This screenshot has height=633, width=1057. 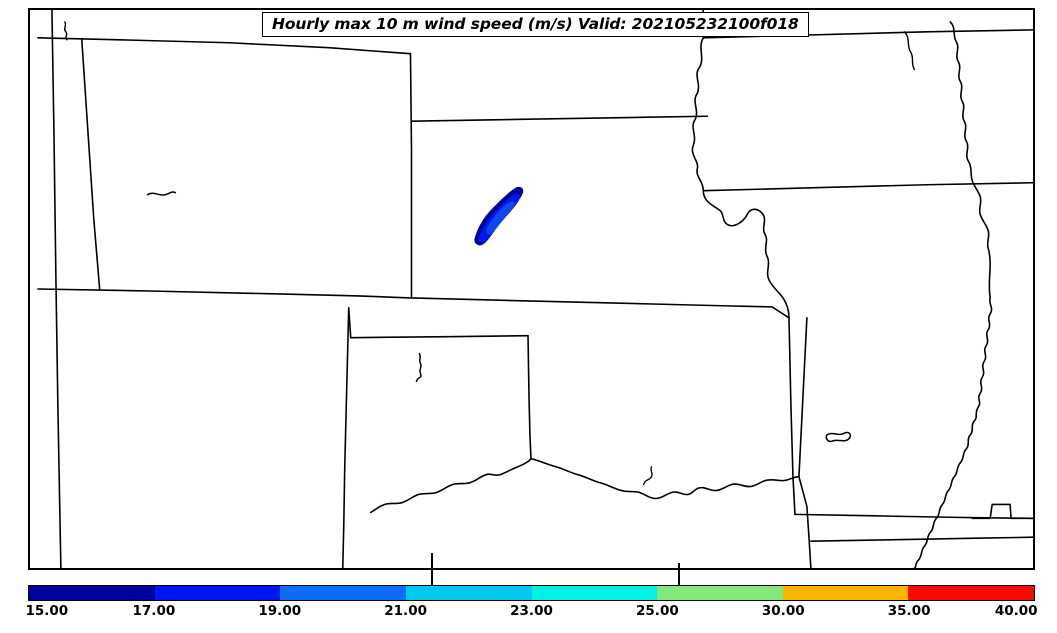 I want to click on boundary-colorado-nebraska-east, so click(x=411, y=175).